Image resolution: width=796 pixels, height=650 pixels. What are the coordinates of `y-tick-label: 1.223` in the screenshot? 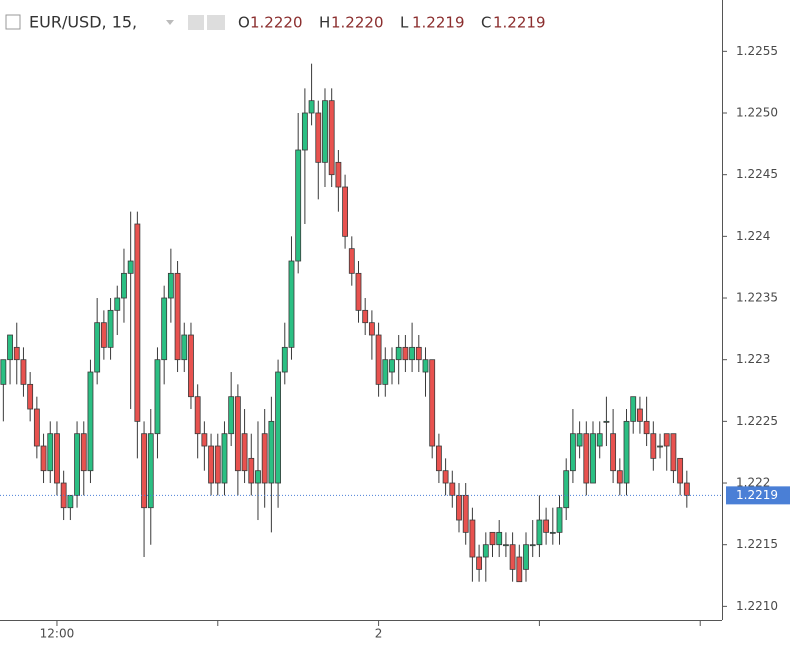 It's located at (753, 359).